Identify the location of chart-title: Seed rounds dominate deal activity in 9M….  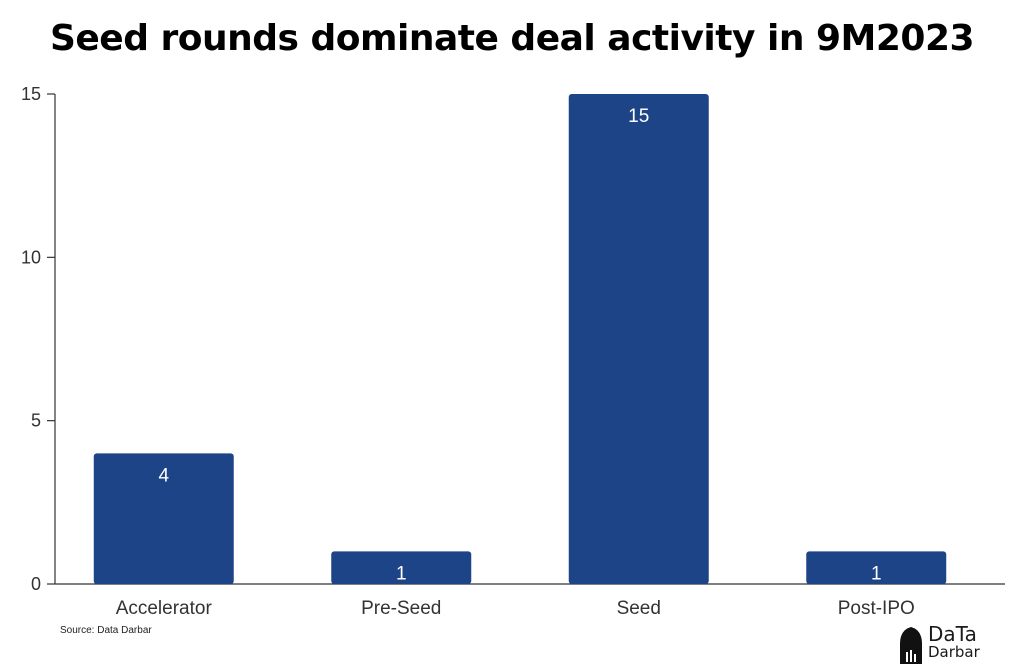
(512, 38).